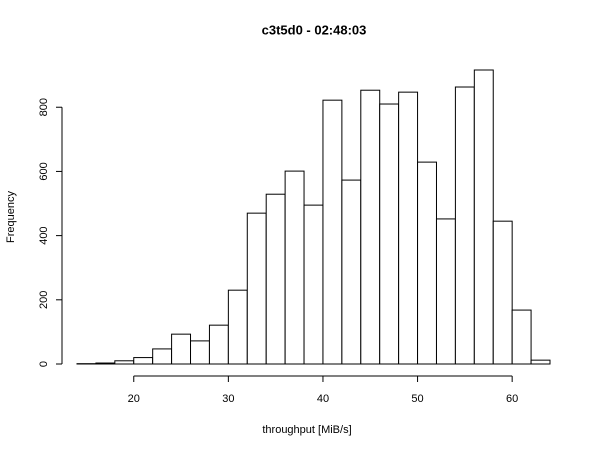 The width and height of the screenshot is (600, 450). Describe the element at coordinates (44, 107) in the screenshot. I see `y-tick-label: 800` at that location.